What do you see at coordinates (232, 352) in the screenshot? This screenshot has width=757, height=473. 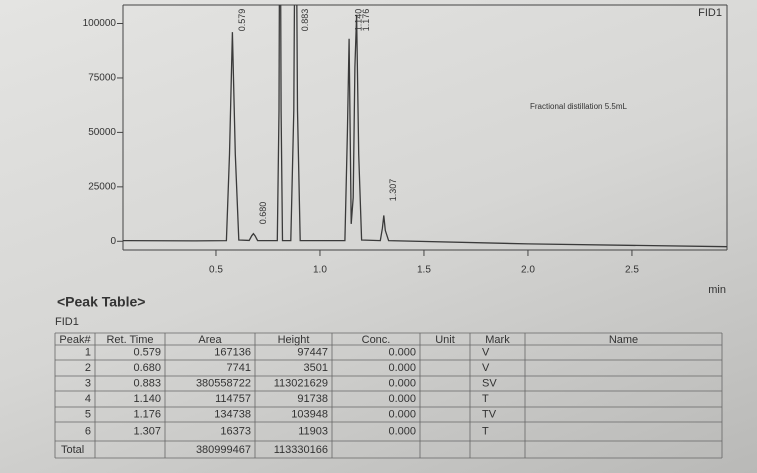 I see `table-cell: 167136` at bounding box center [232, 352].